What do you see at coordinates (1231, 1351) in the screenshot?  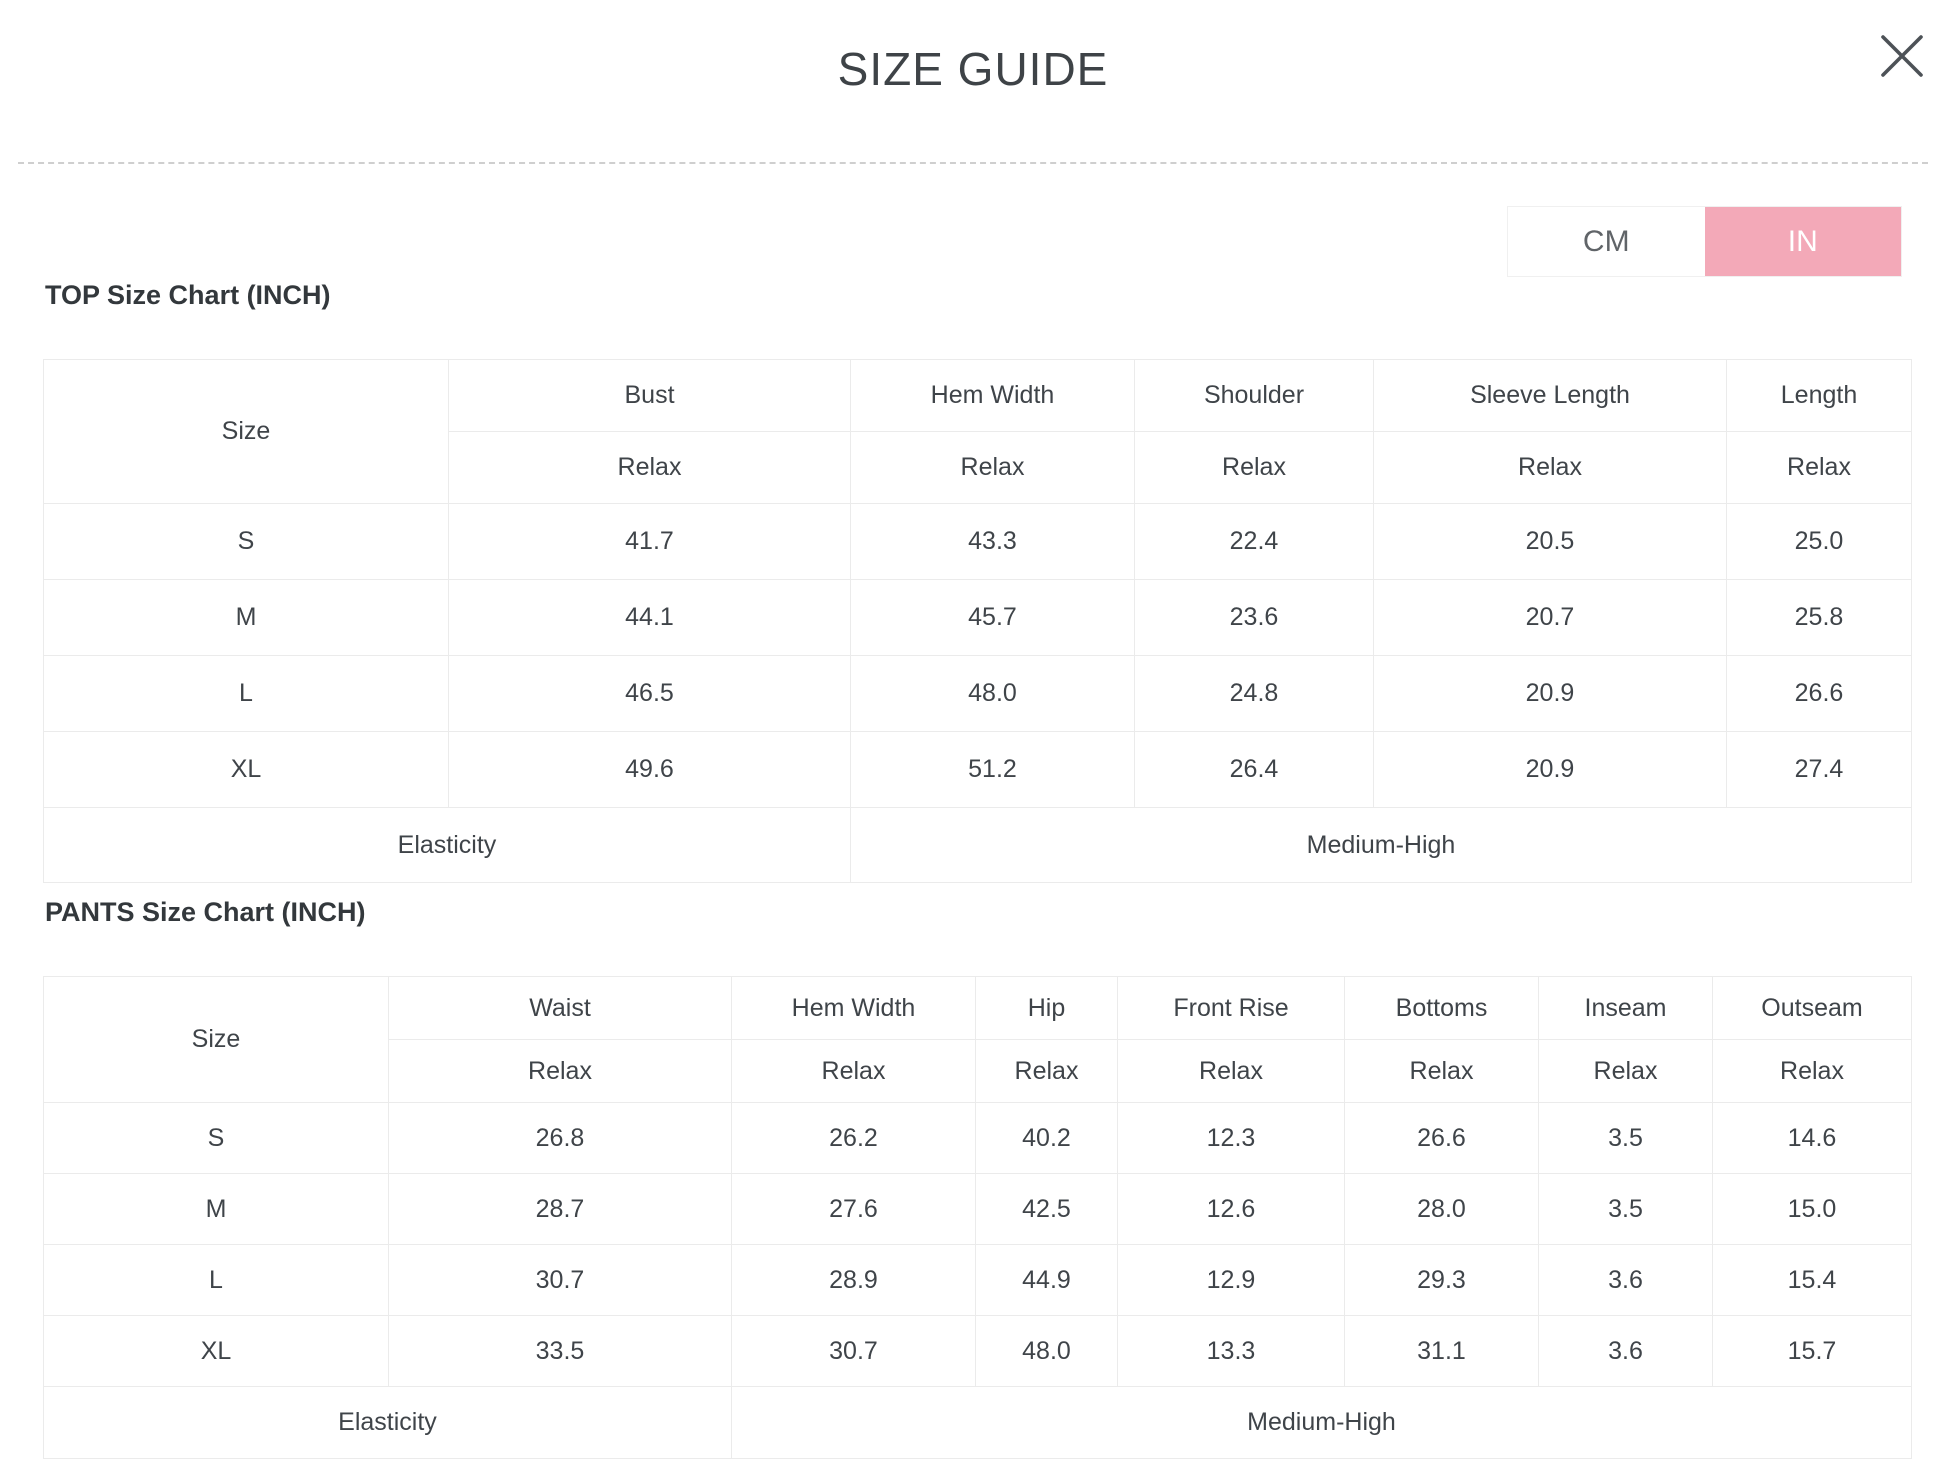 I see `measurement-cell: 13.3` at bounding box center [1231, 1351].